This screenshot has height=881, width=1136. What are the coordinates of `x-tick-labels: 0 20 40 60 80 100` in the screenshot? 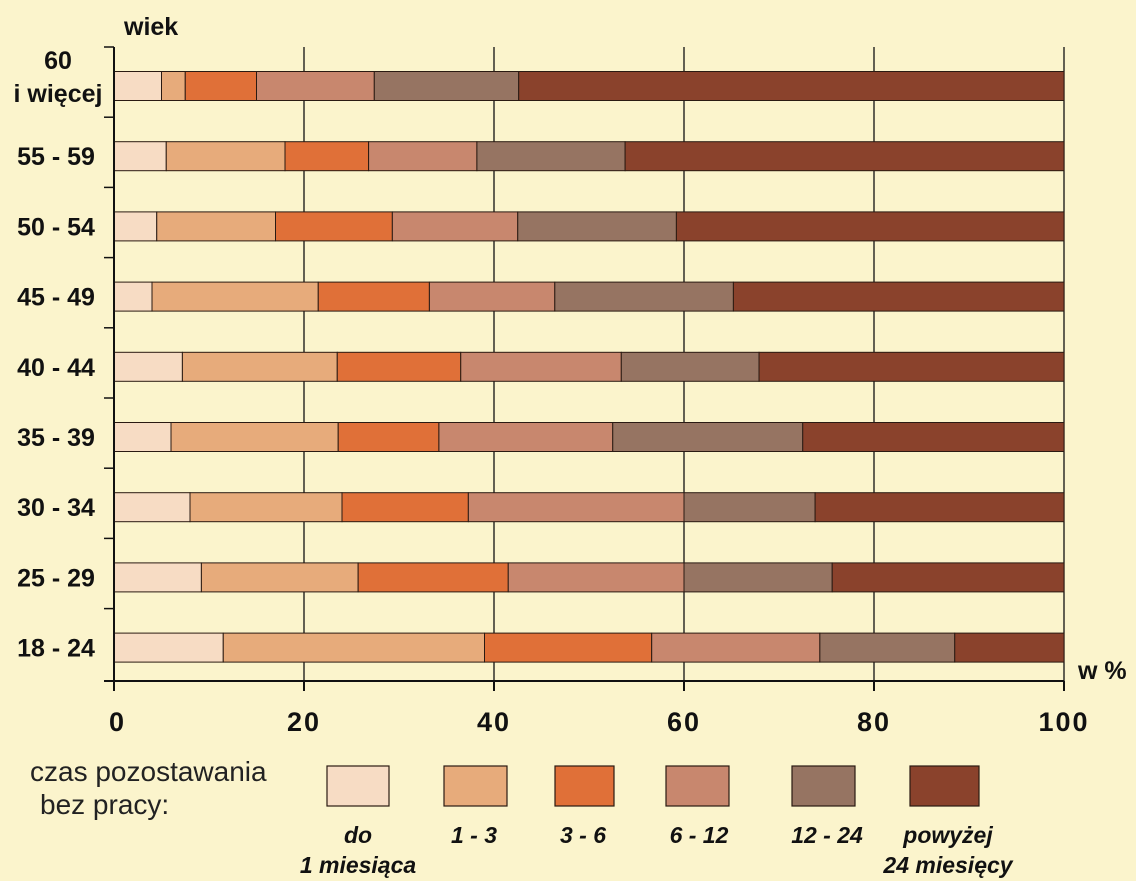 It's located at (599, 722).